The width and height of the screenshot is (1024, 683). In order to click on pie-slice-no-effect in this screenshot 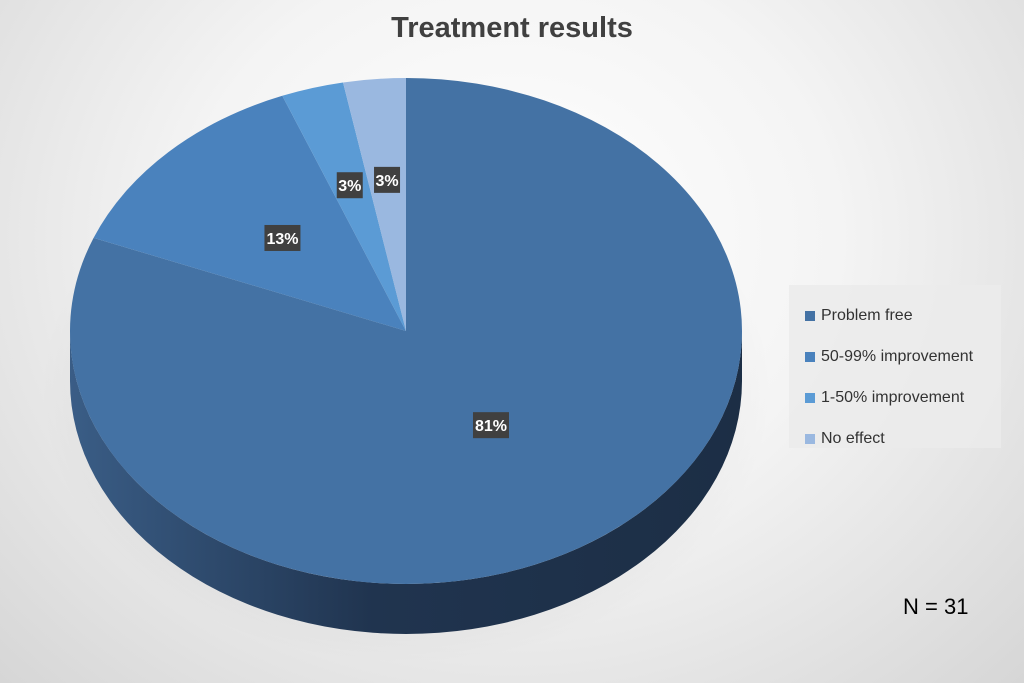, I will do `click(374, 204)`.